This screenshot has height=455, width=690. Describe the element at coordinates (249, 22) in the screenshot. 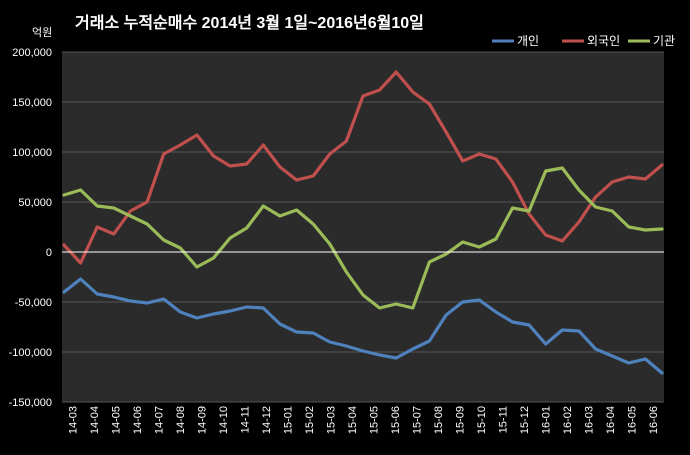

I see `chart-title: 거래소 누적순매수 2014년 3월 1일~2016년6월10일` at that location.